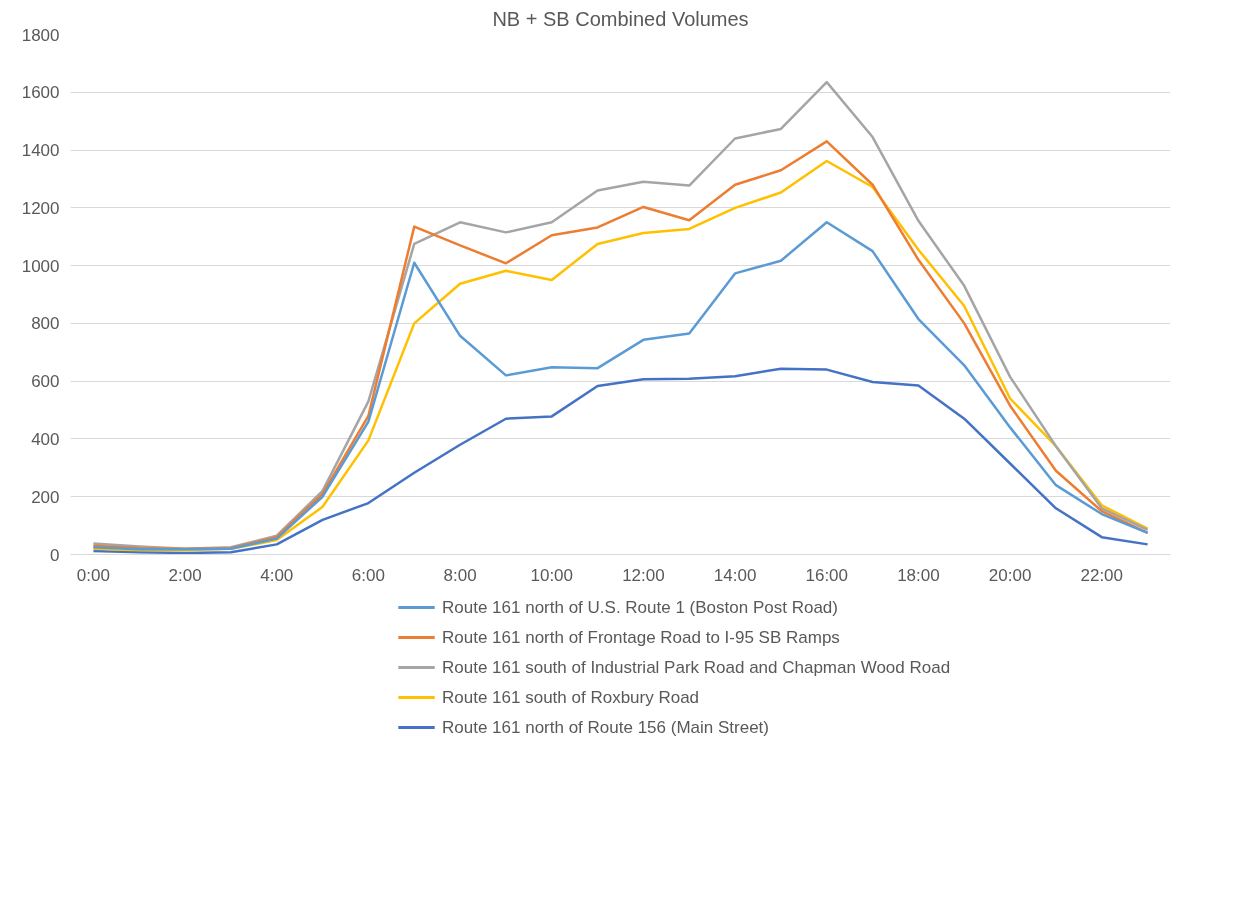  I want to click on x-tick-label: 18:00, so click(918, 575).